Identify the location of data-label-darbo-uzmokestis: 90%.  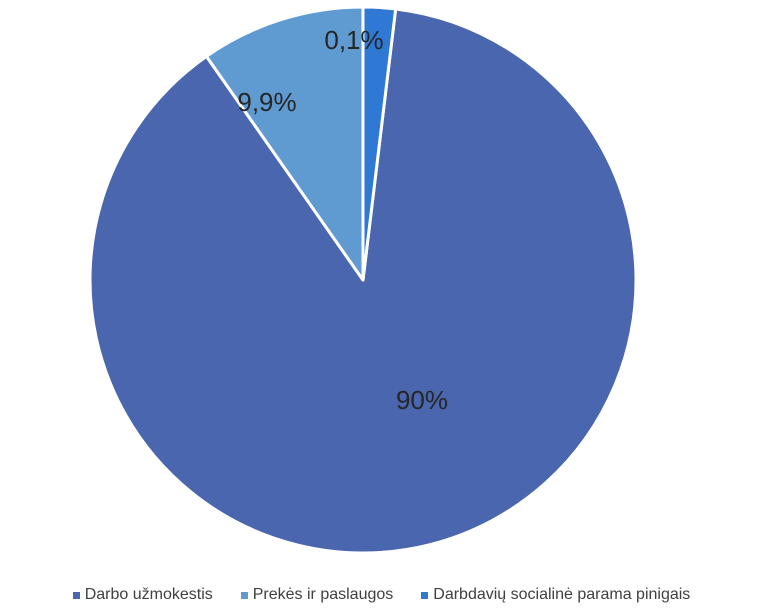
(422, 400).